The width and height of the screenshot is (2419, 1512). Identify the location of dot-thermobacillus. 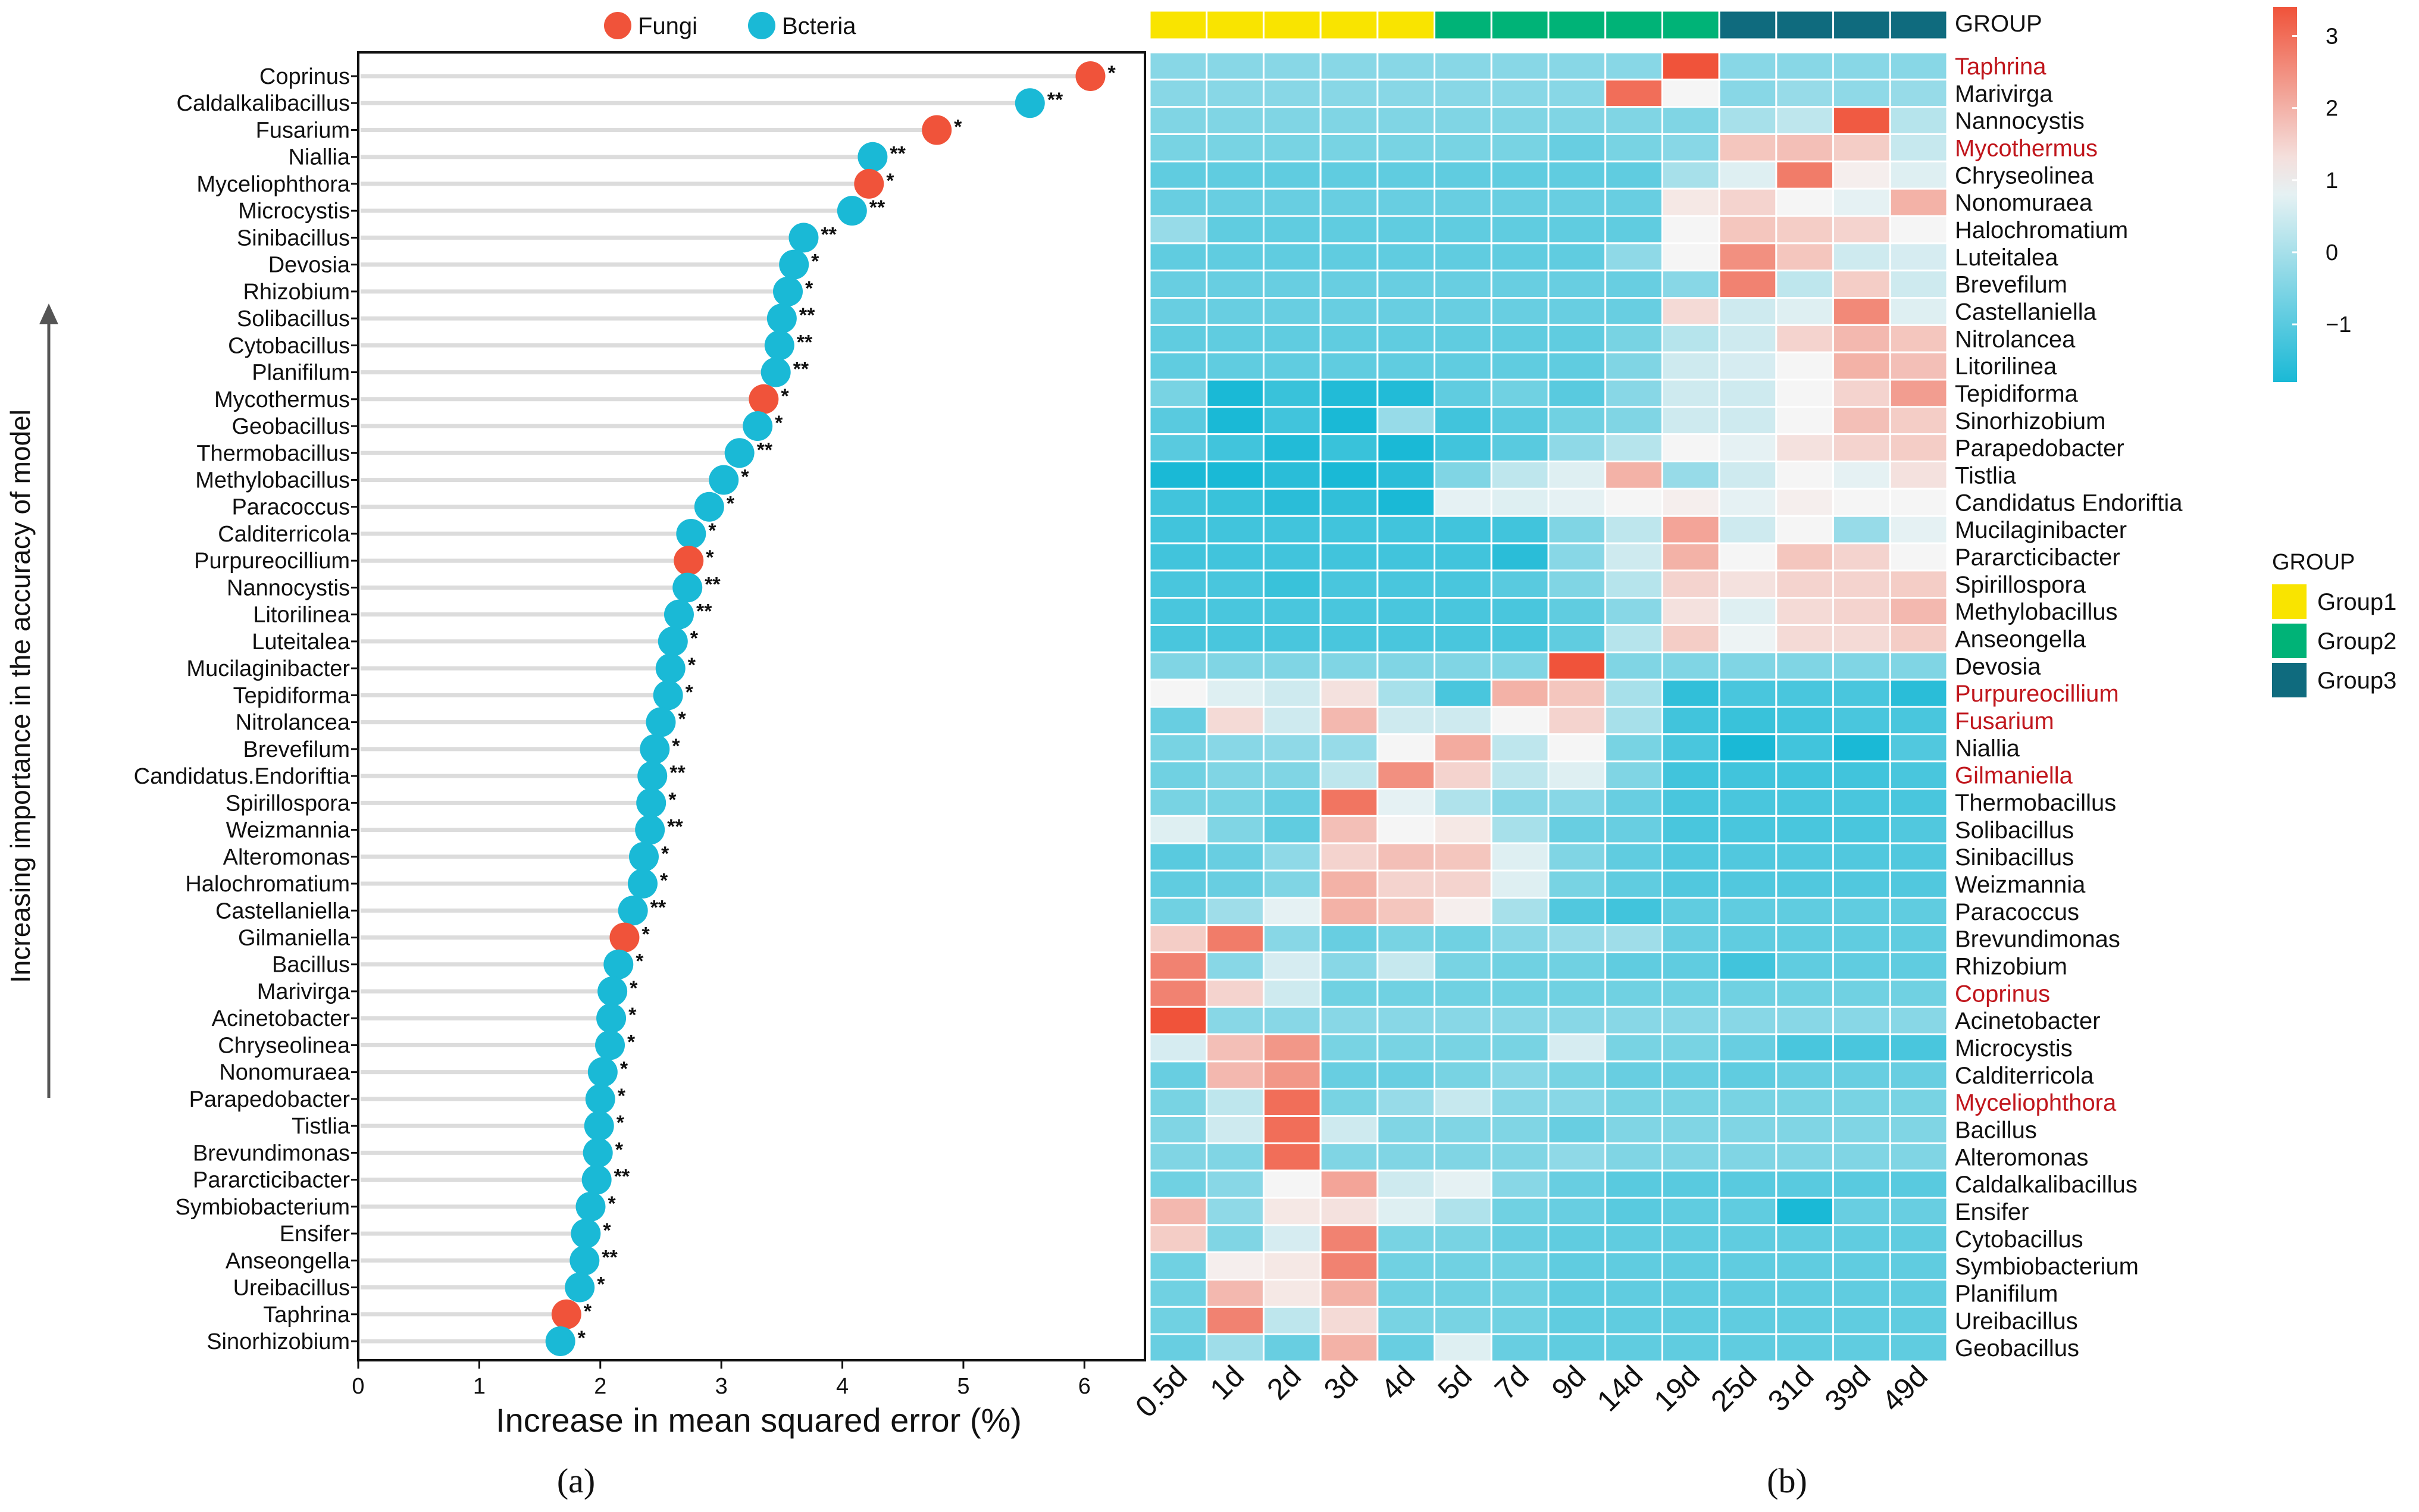
(739, 453).